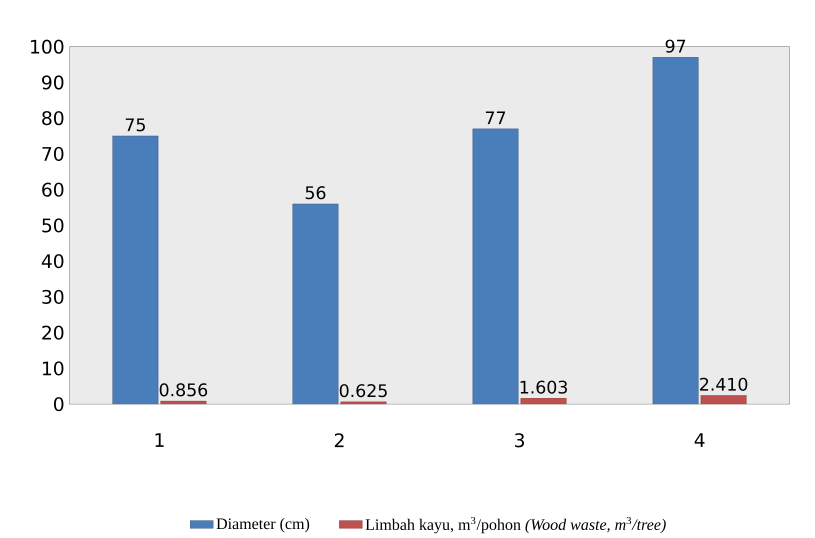 Image resolution: width=815 pixels, height=538 pixels. I want to click on data-label: 97, so click(676, 46).